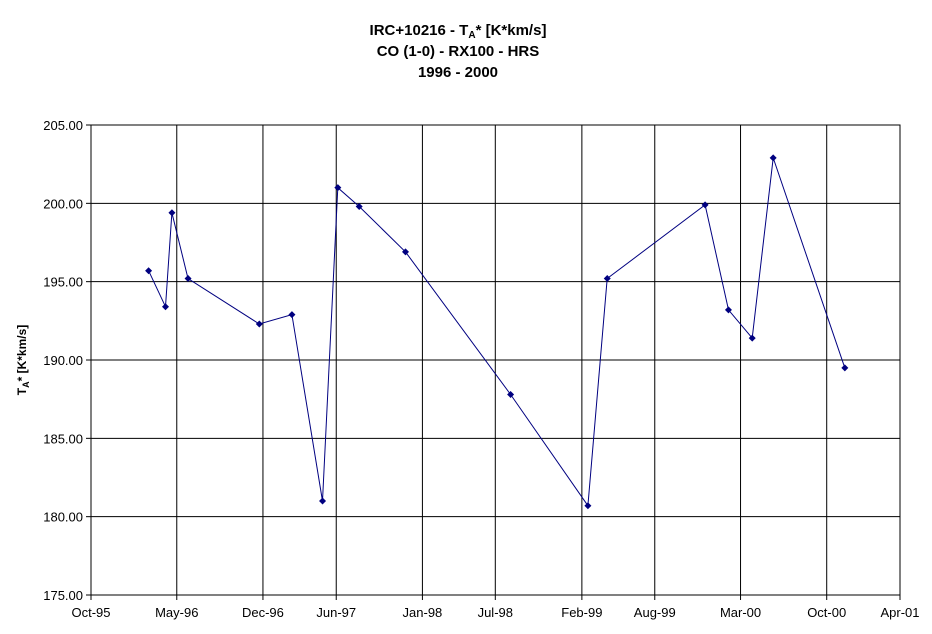 This screenshot has height=634, width=932. What do you see at coordinates (63, 517) in the screenshot?
I see `y-tick-label: 180.00` at bounding box center [63, 517].